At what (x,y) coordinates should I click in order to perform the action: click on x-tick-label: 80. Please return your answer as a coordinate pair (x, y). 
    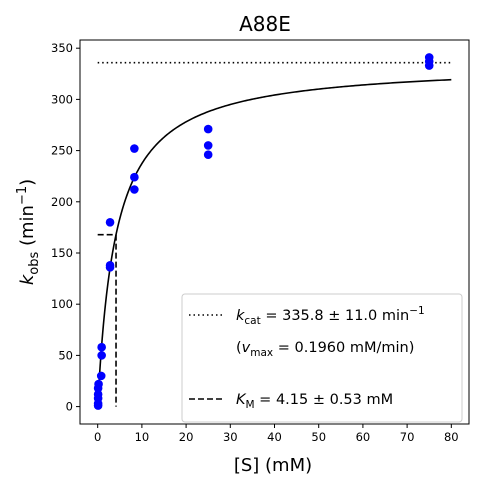
    Looking at the image, I should click on (451, 437).